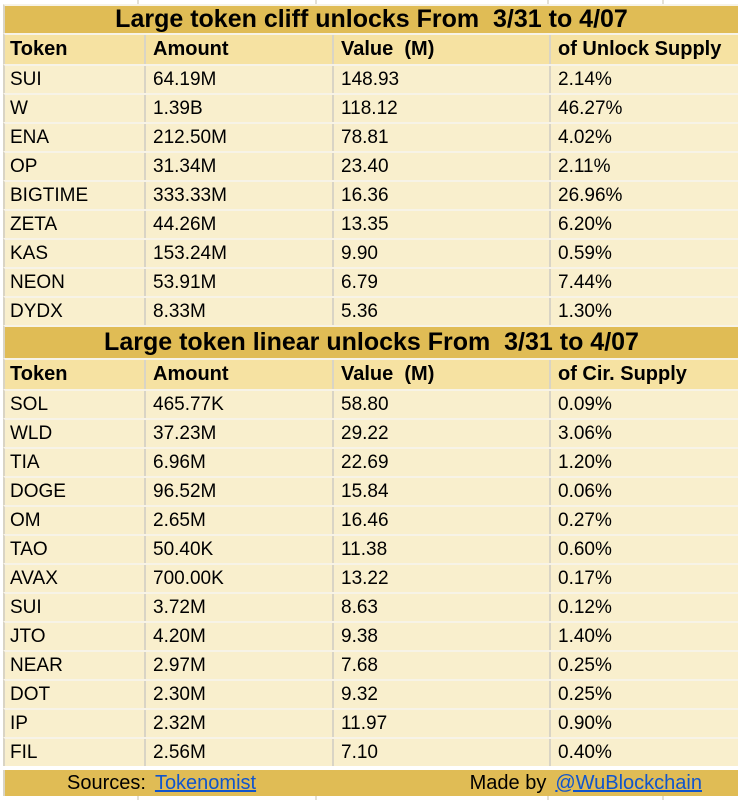  Describe the element at coordinates (238, 311) in the screenshot. I see `cell-amount: 8.33M` at that location.